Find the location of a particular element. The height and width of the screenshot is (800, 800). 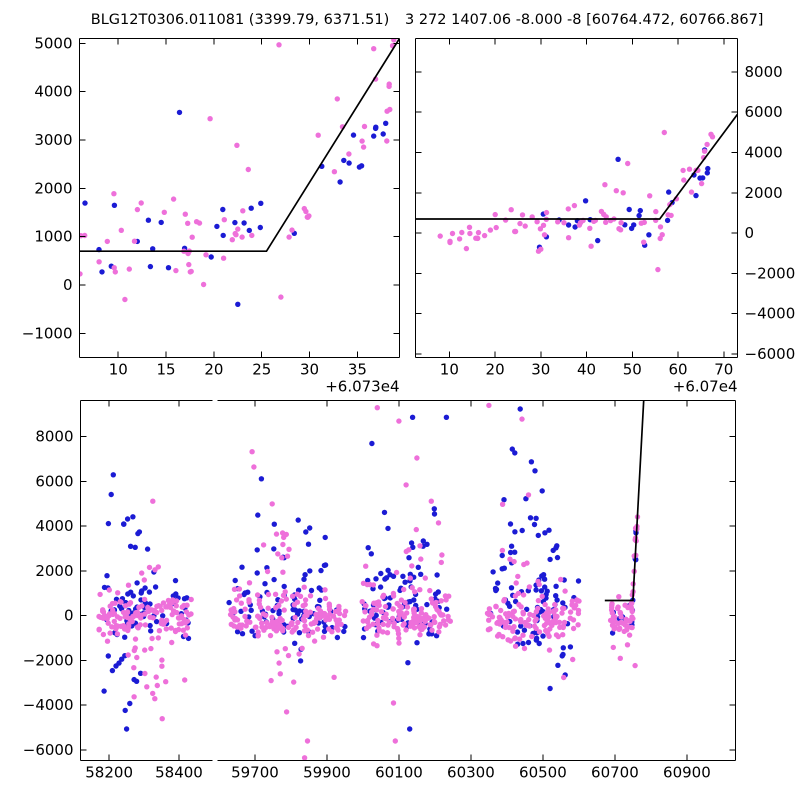

y-tick-label: −4000 is located at coordinates (48, 705).